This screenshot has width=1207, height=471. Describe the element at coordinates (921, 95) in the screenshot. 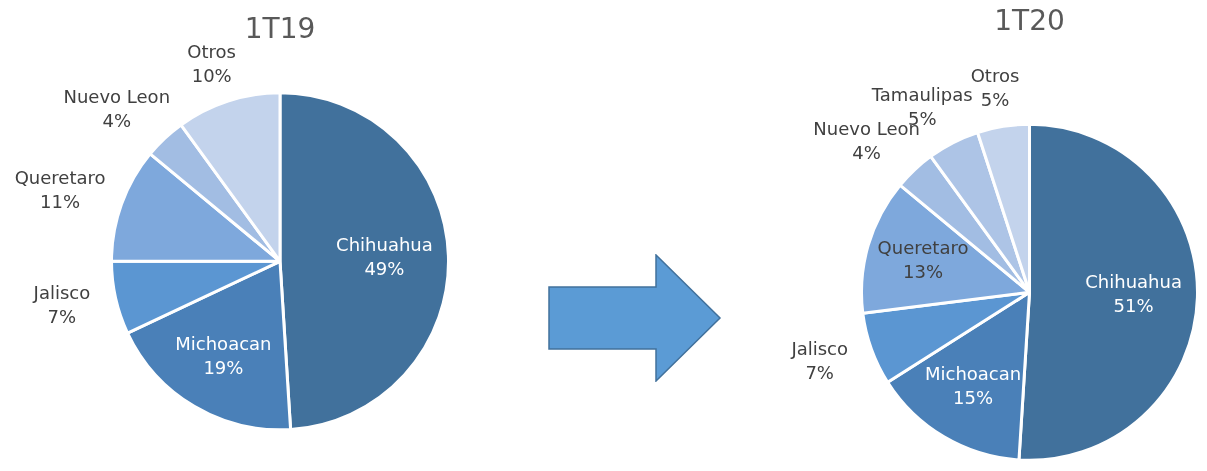

I see `slice-label: Tamaulipas` at that location.